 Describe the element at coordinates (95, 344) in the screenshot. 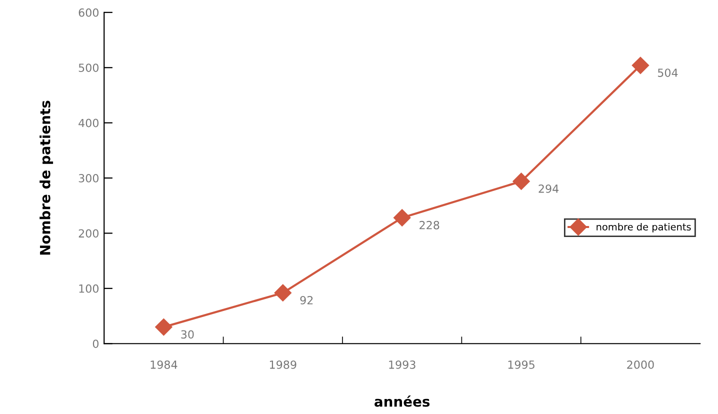

I see `y-tick-label: 0` at that location.